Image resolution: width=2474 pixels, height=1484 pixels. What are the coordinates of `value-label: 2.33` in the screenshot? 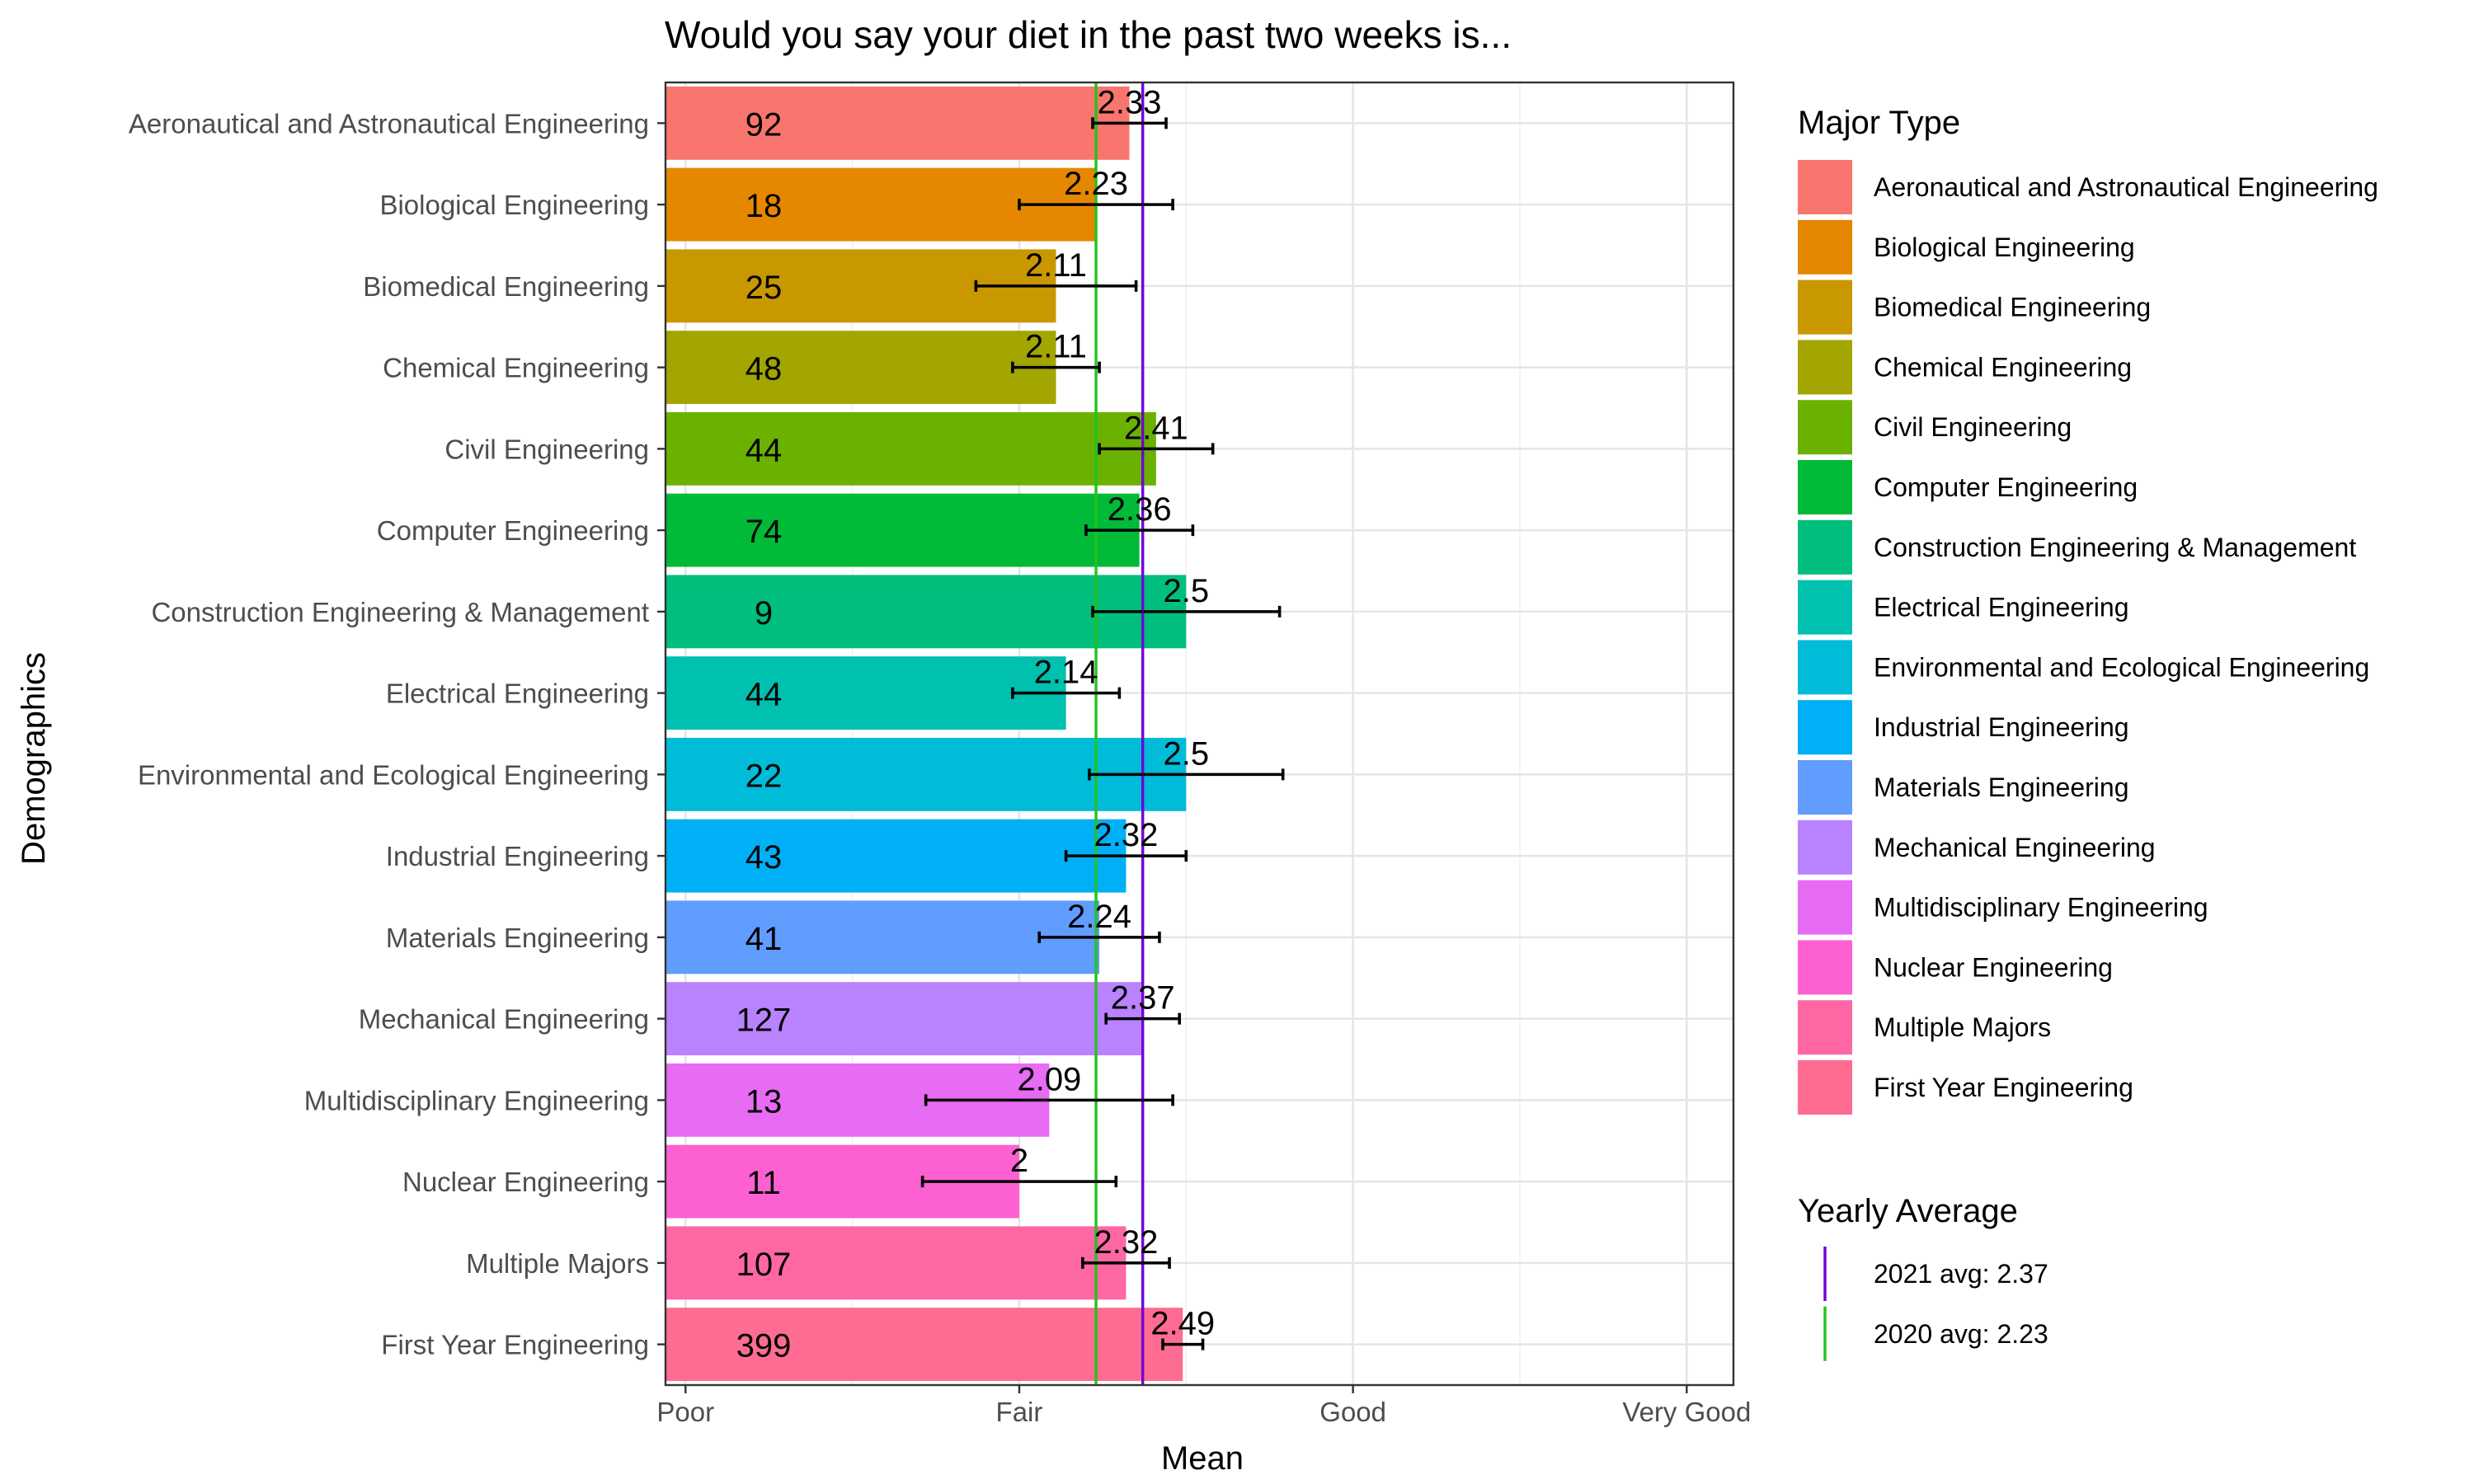 It's located at (1130, 102).